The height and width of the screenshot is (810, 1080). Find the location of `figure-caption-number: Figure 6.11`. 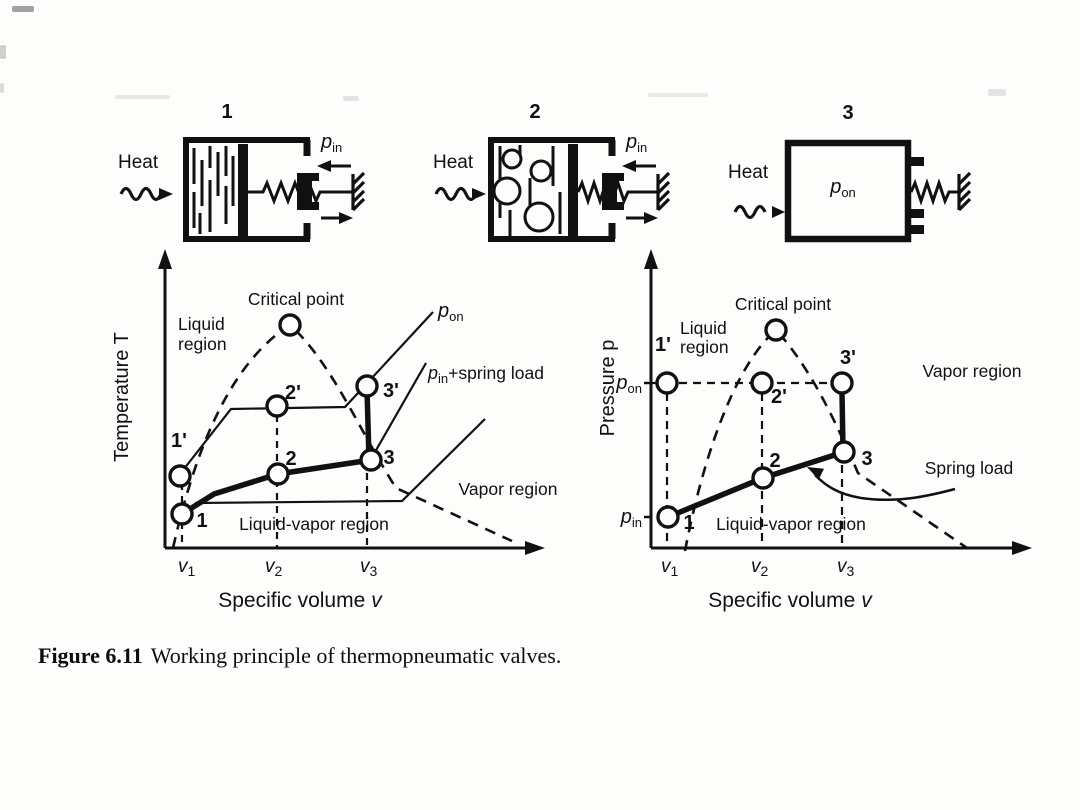

figure-caption-number: Figure 6.11 is located at coordinates (90, 655).